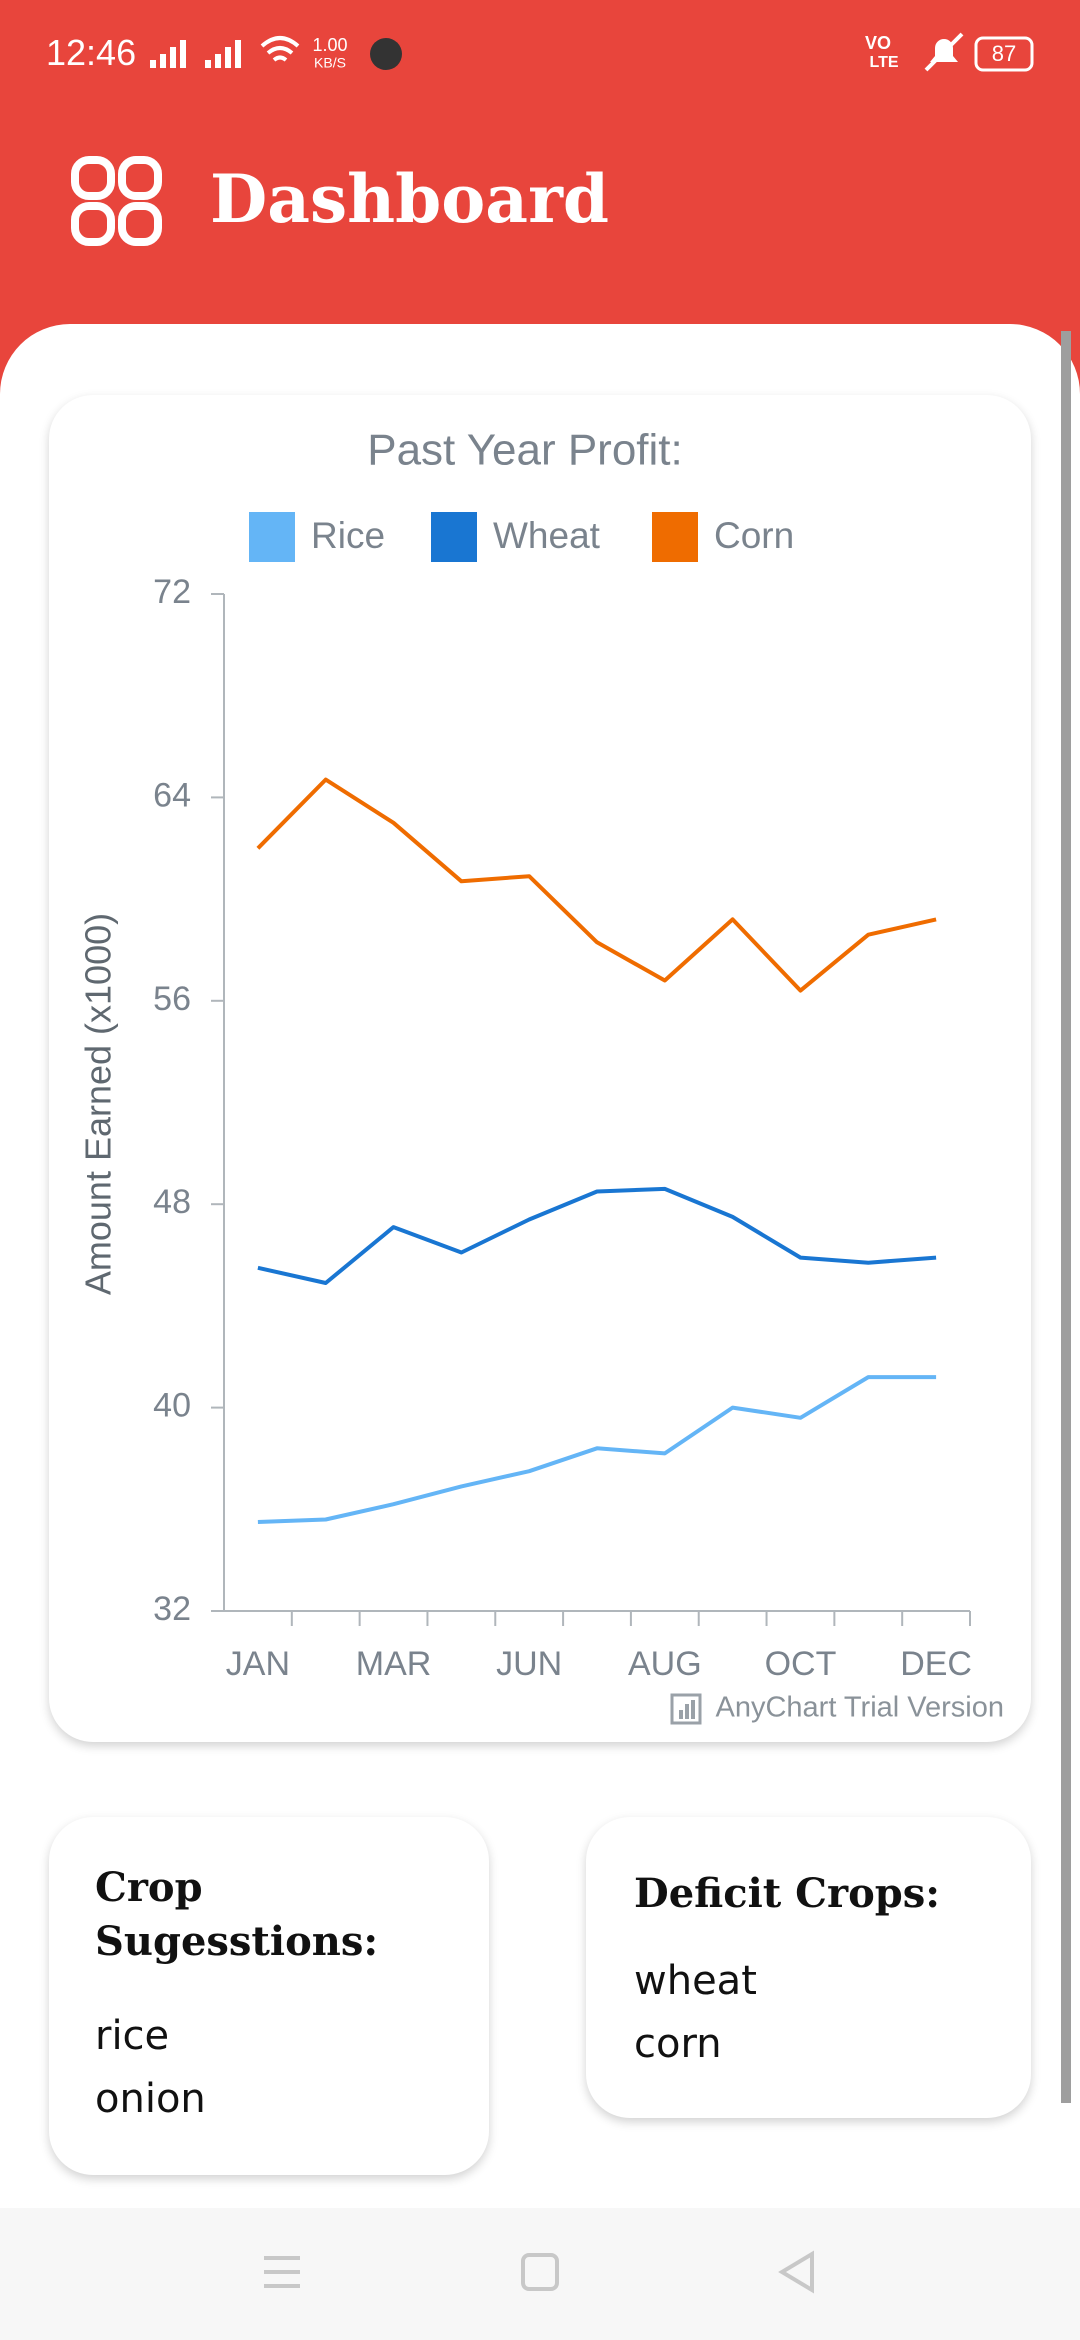  What do you see at coordinates (878, 43) in the screenshot?
I see `status-network: VO` at bounding box center [878, 43].